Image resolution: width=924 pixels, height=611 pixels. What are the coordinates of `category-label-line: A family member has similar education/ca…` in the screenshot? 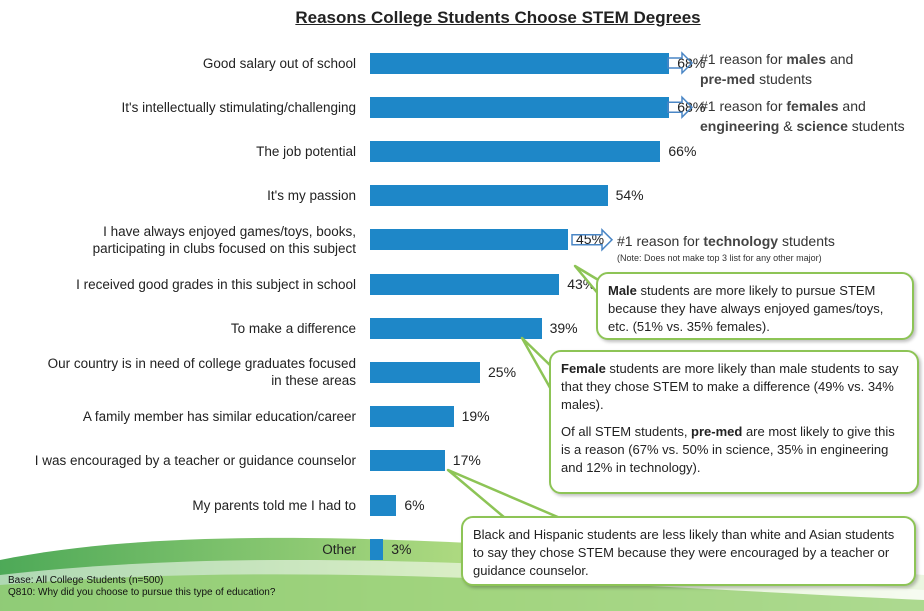 It's located at (219, 417).